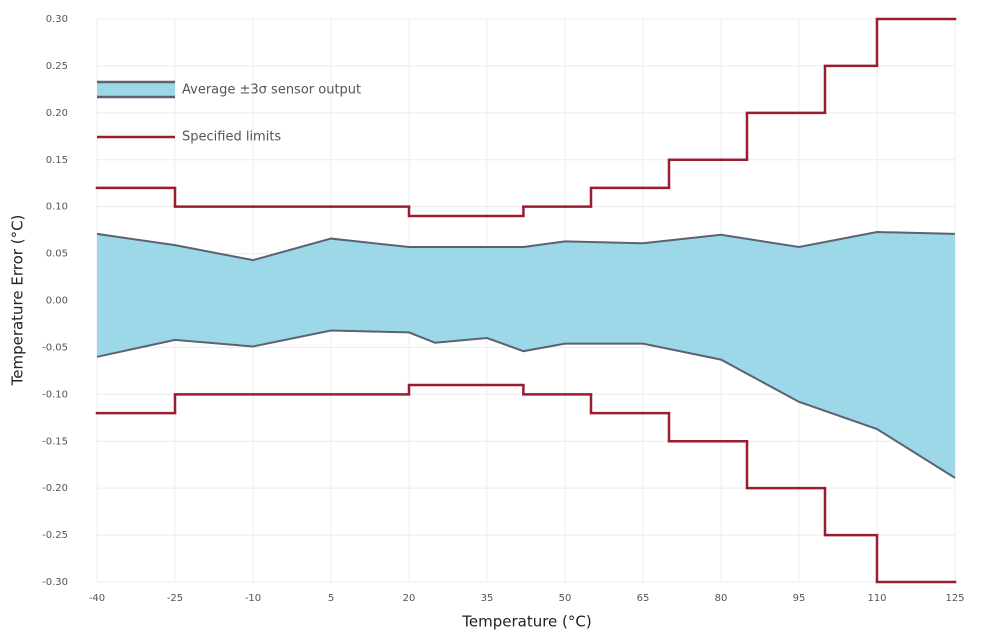 This screenshot has width=991, height=632. Describe the element at coordinates (876, 598) in the screenshot. I see `x-tick-label: 110` at that location.